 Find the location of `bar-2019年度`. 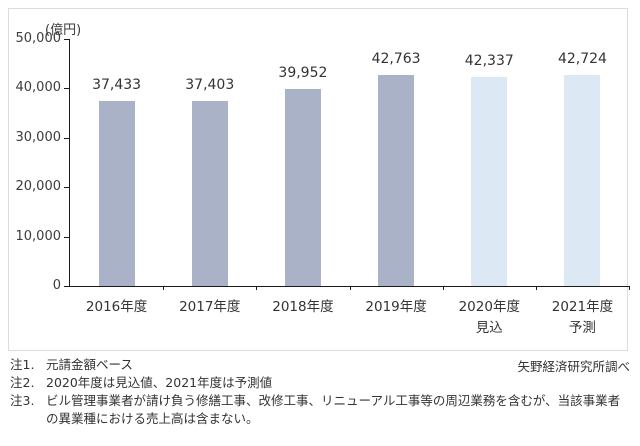

bar-2019年度 is located at coordinates (396, 180).